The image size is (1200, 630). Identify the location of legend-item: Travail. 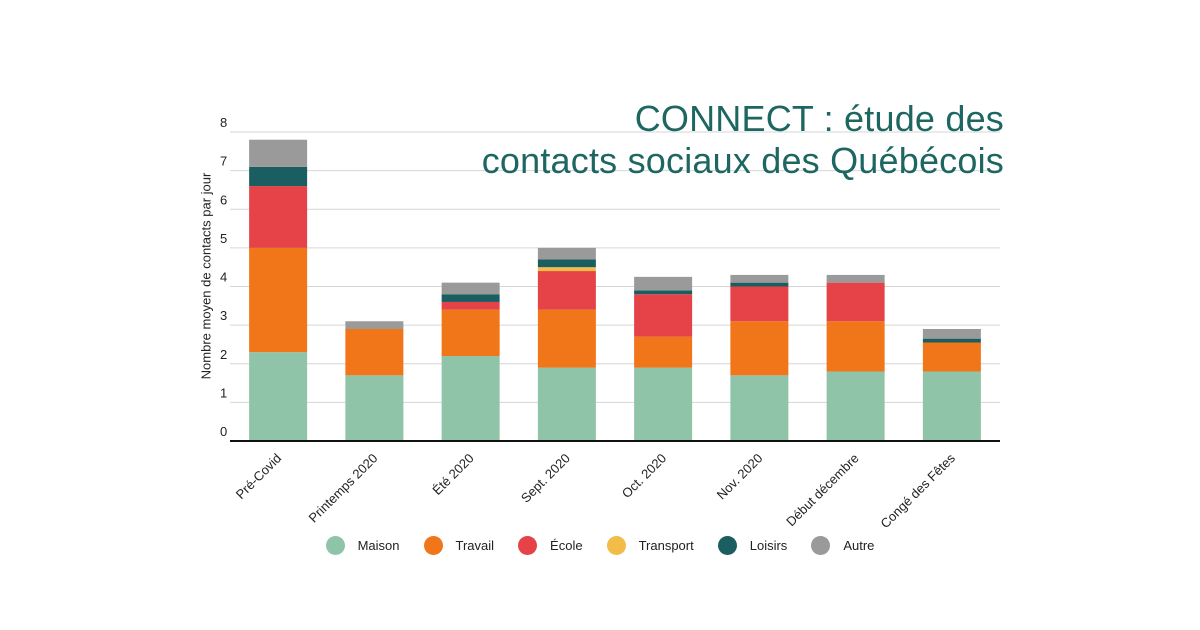
(459, 545).